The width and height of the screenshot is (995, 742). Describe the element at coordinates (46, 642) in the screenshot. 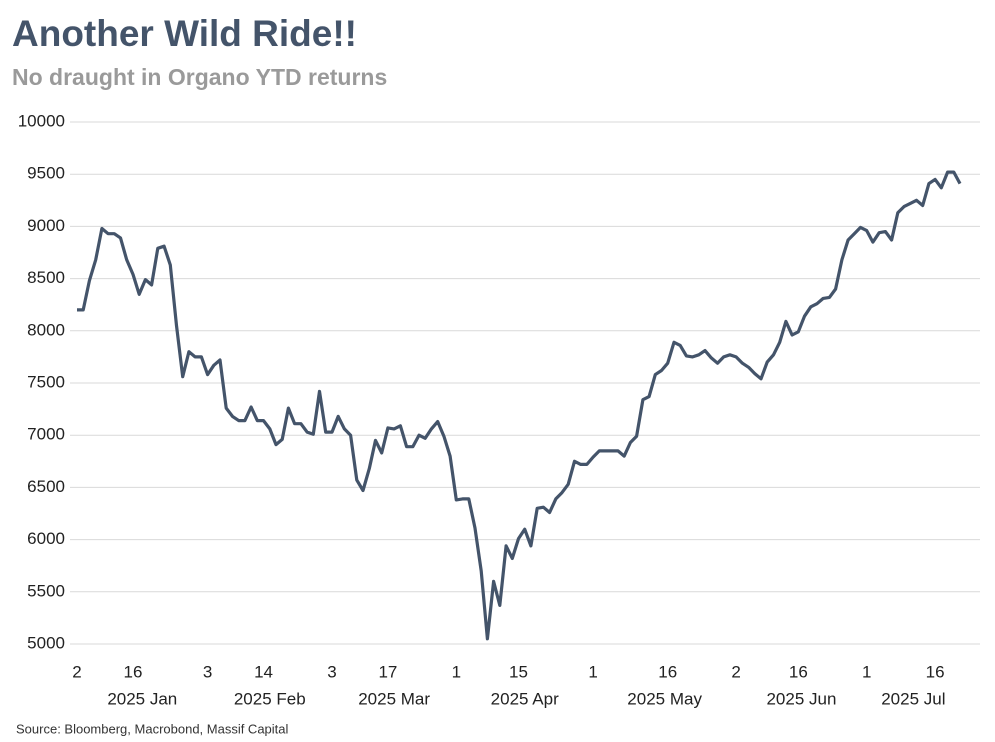

I see `y-tick-label: 5000` at that location.